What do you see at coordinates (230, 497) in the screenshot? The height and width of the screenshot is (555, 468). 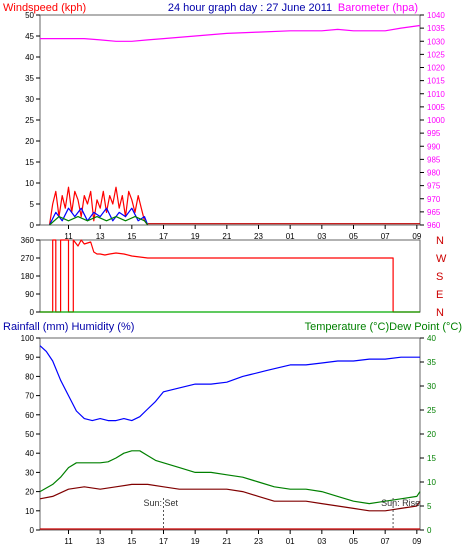 I see `dew-point-line` at bounding box center [230, 497].